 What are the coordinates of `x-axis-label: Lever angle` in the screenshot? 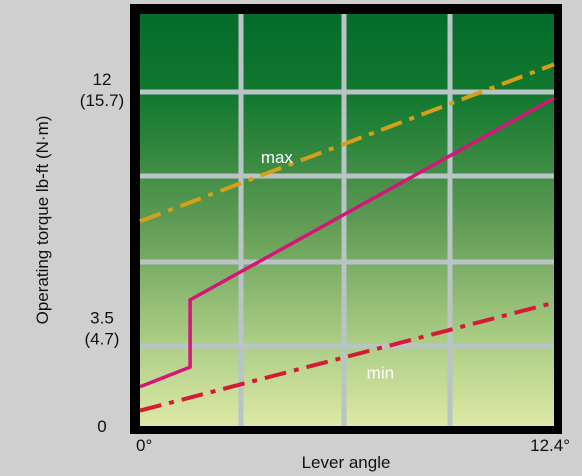 It's located at (346, 462).